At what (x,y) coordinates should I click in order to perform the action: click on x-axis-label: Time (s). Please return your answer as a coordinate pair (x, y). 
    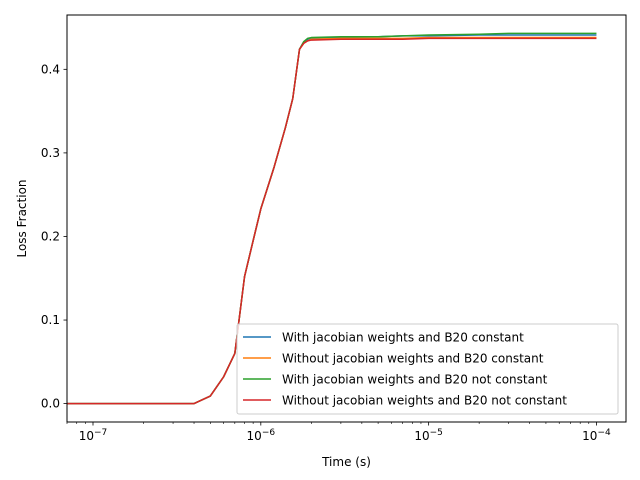
    Looking at the image, I should click on (346, 462).